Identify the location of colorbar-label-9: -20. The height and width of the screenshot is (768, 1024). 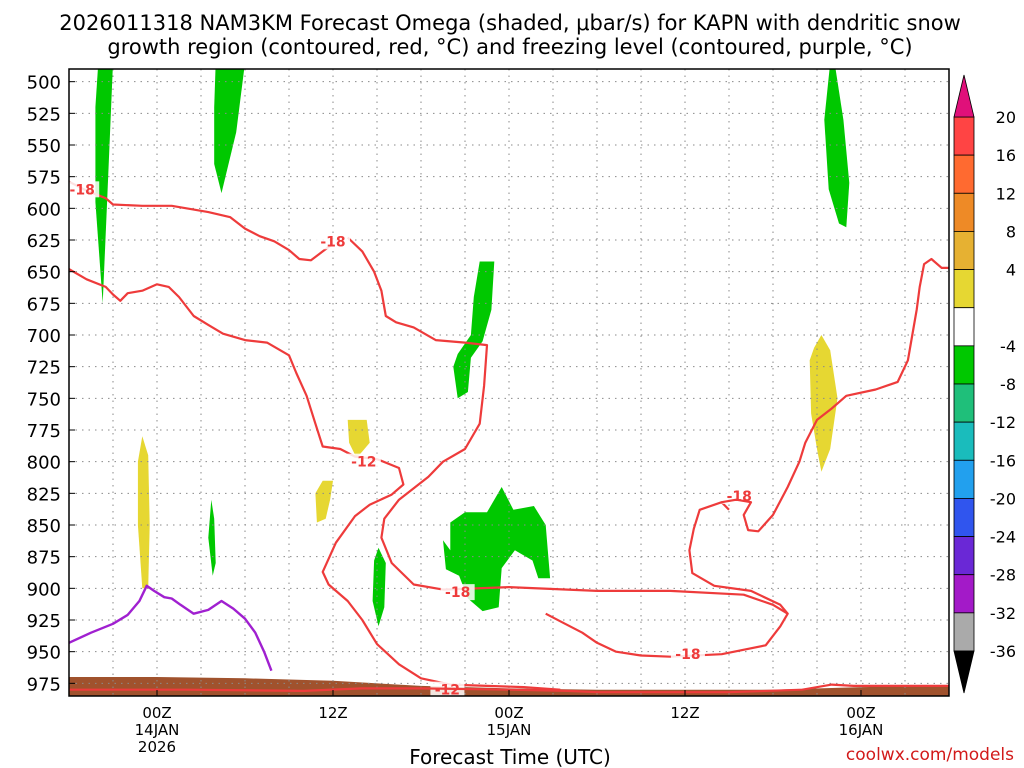
(1003, 498).